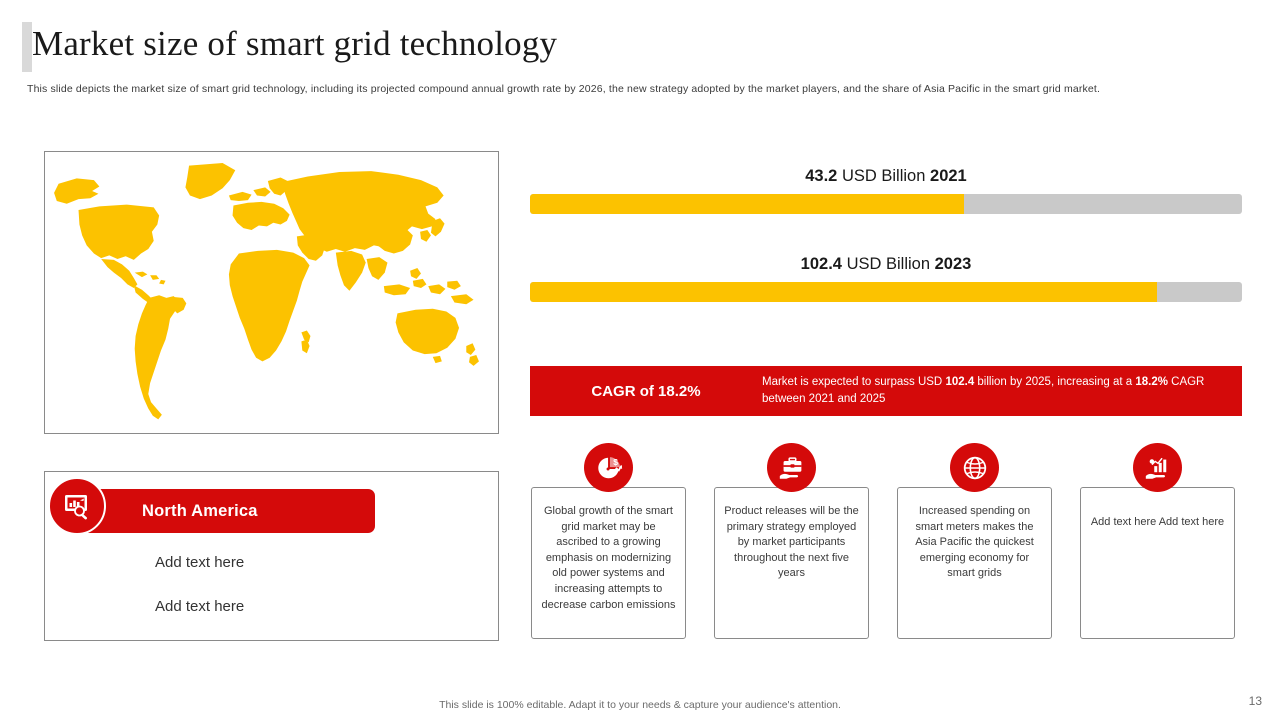 This screenshot has height=720, width=1280. I want to click on cagr-label: CAGR of 18.2%, so click(646, 391).